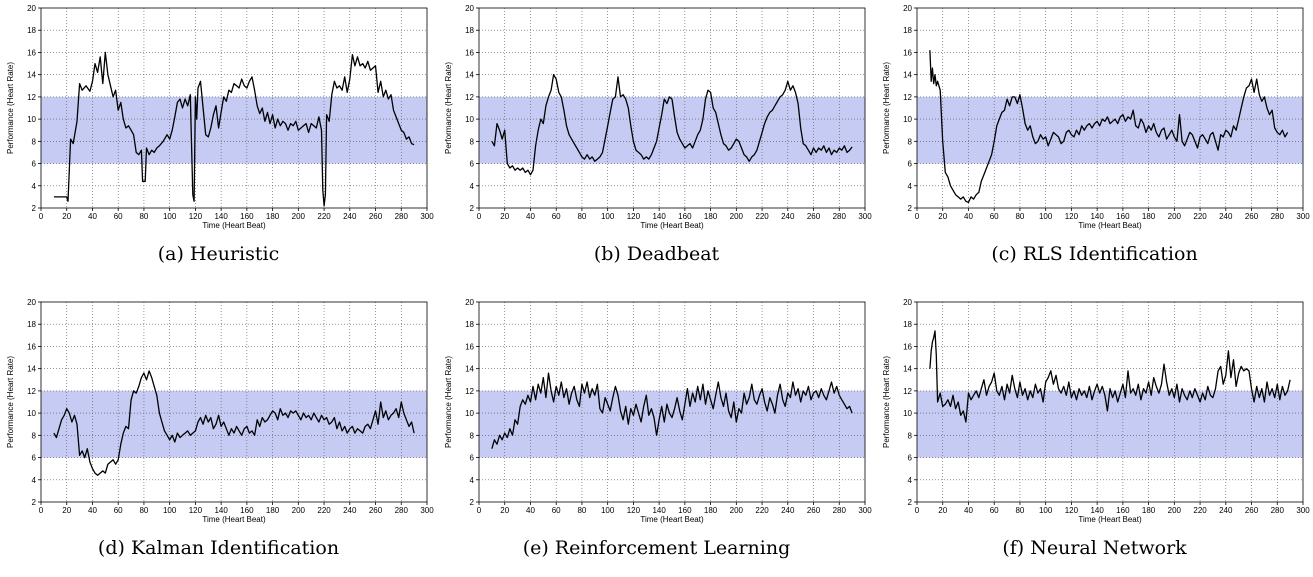 The width and height of the screenshot is (1313, 577). Describe the element at coordinates (1094, 548) in the screenshot. I see `caption-neural-network: (f) Neural Network` at that location.